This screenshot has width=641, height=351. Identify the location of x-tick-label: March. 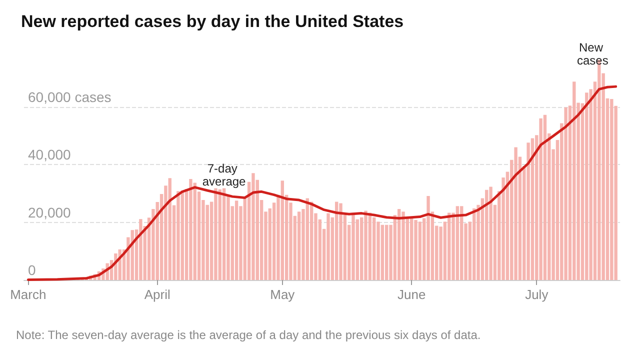
(28, 294).